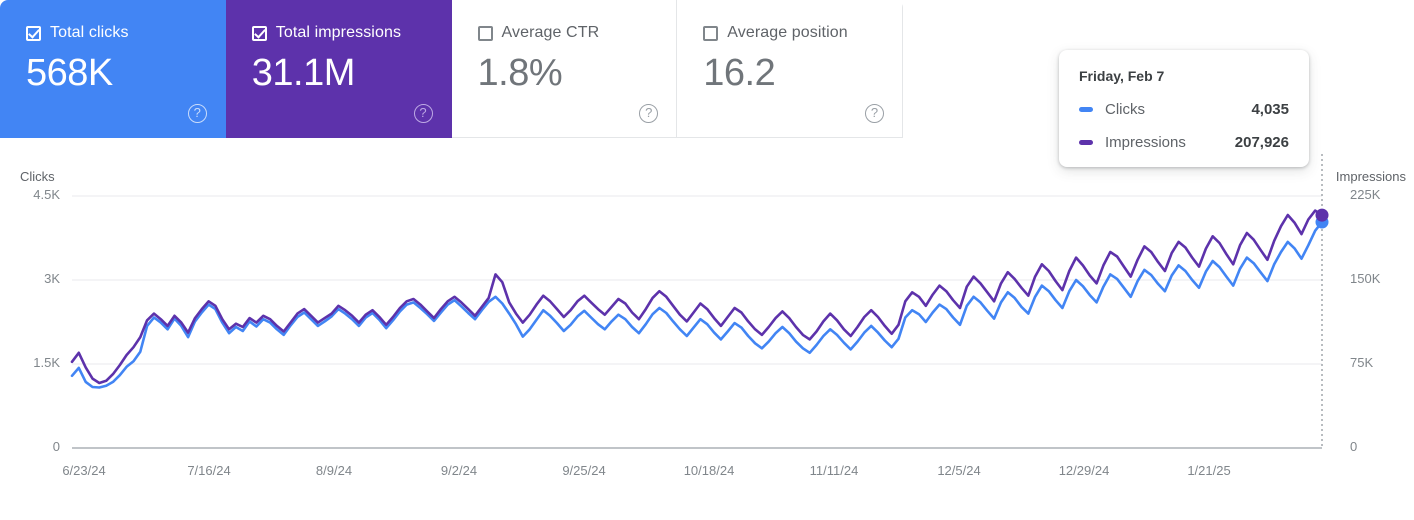 Image resolution: width=1414 pixels, height=520 pixels. I want to click on metric-card-header: Total impressions, so click(351, 33).